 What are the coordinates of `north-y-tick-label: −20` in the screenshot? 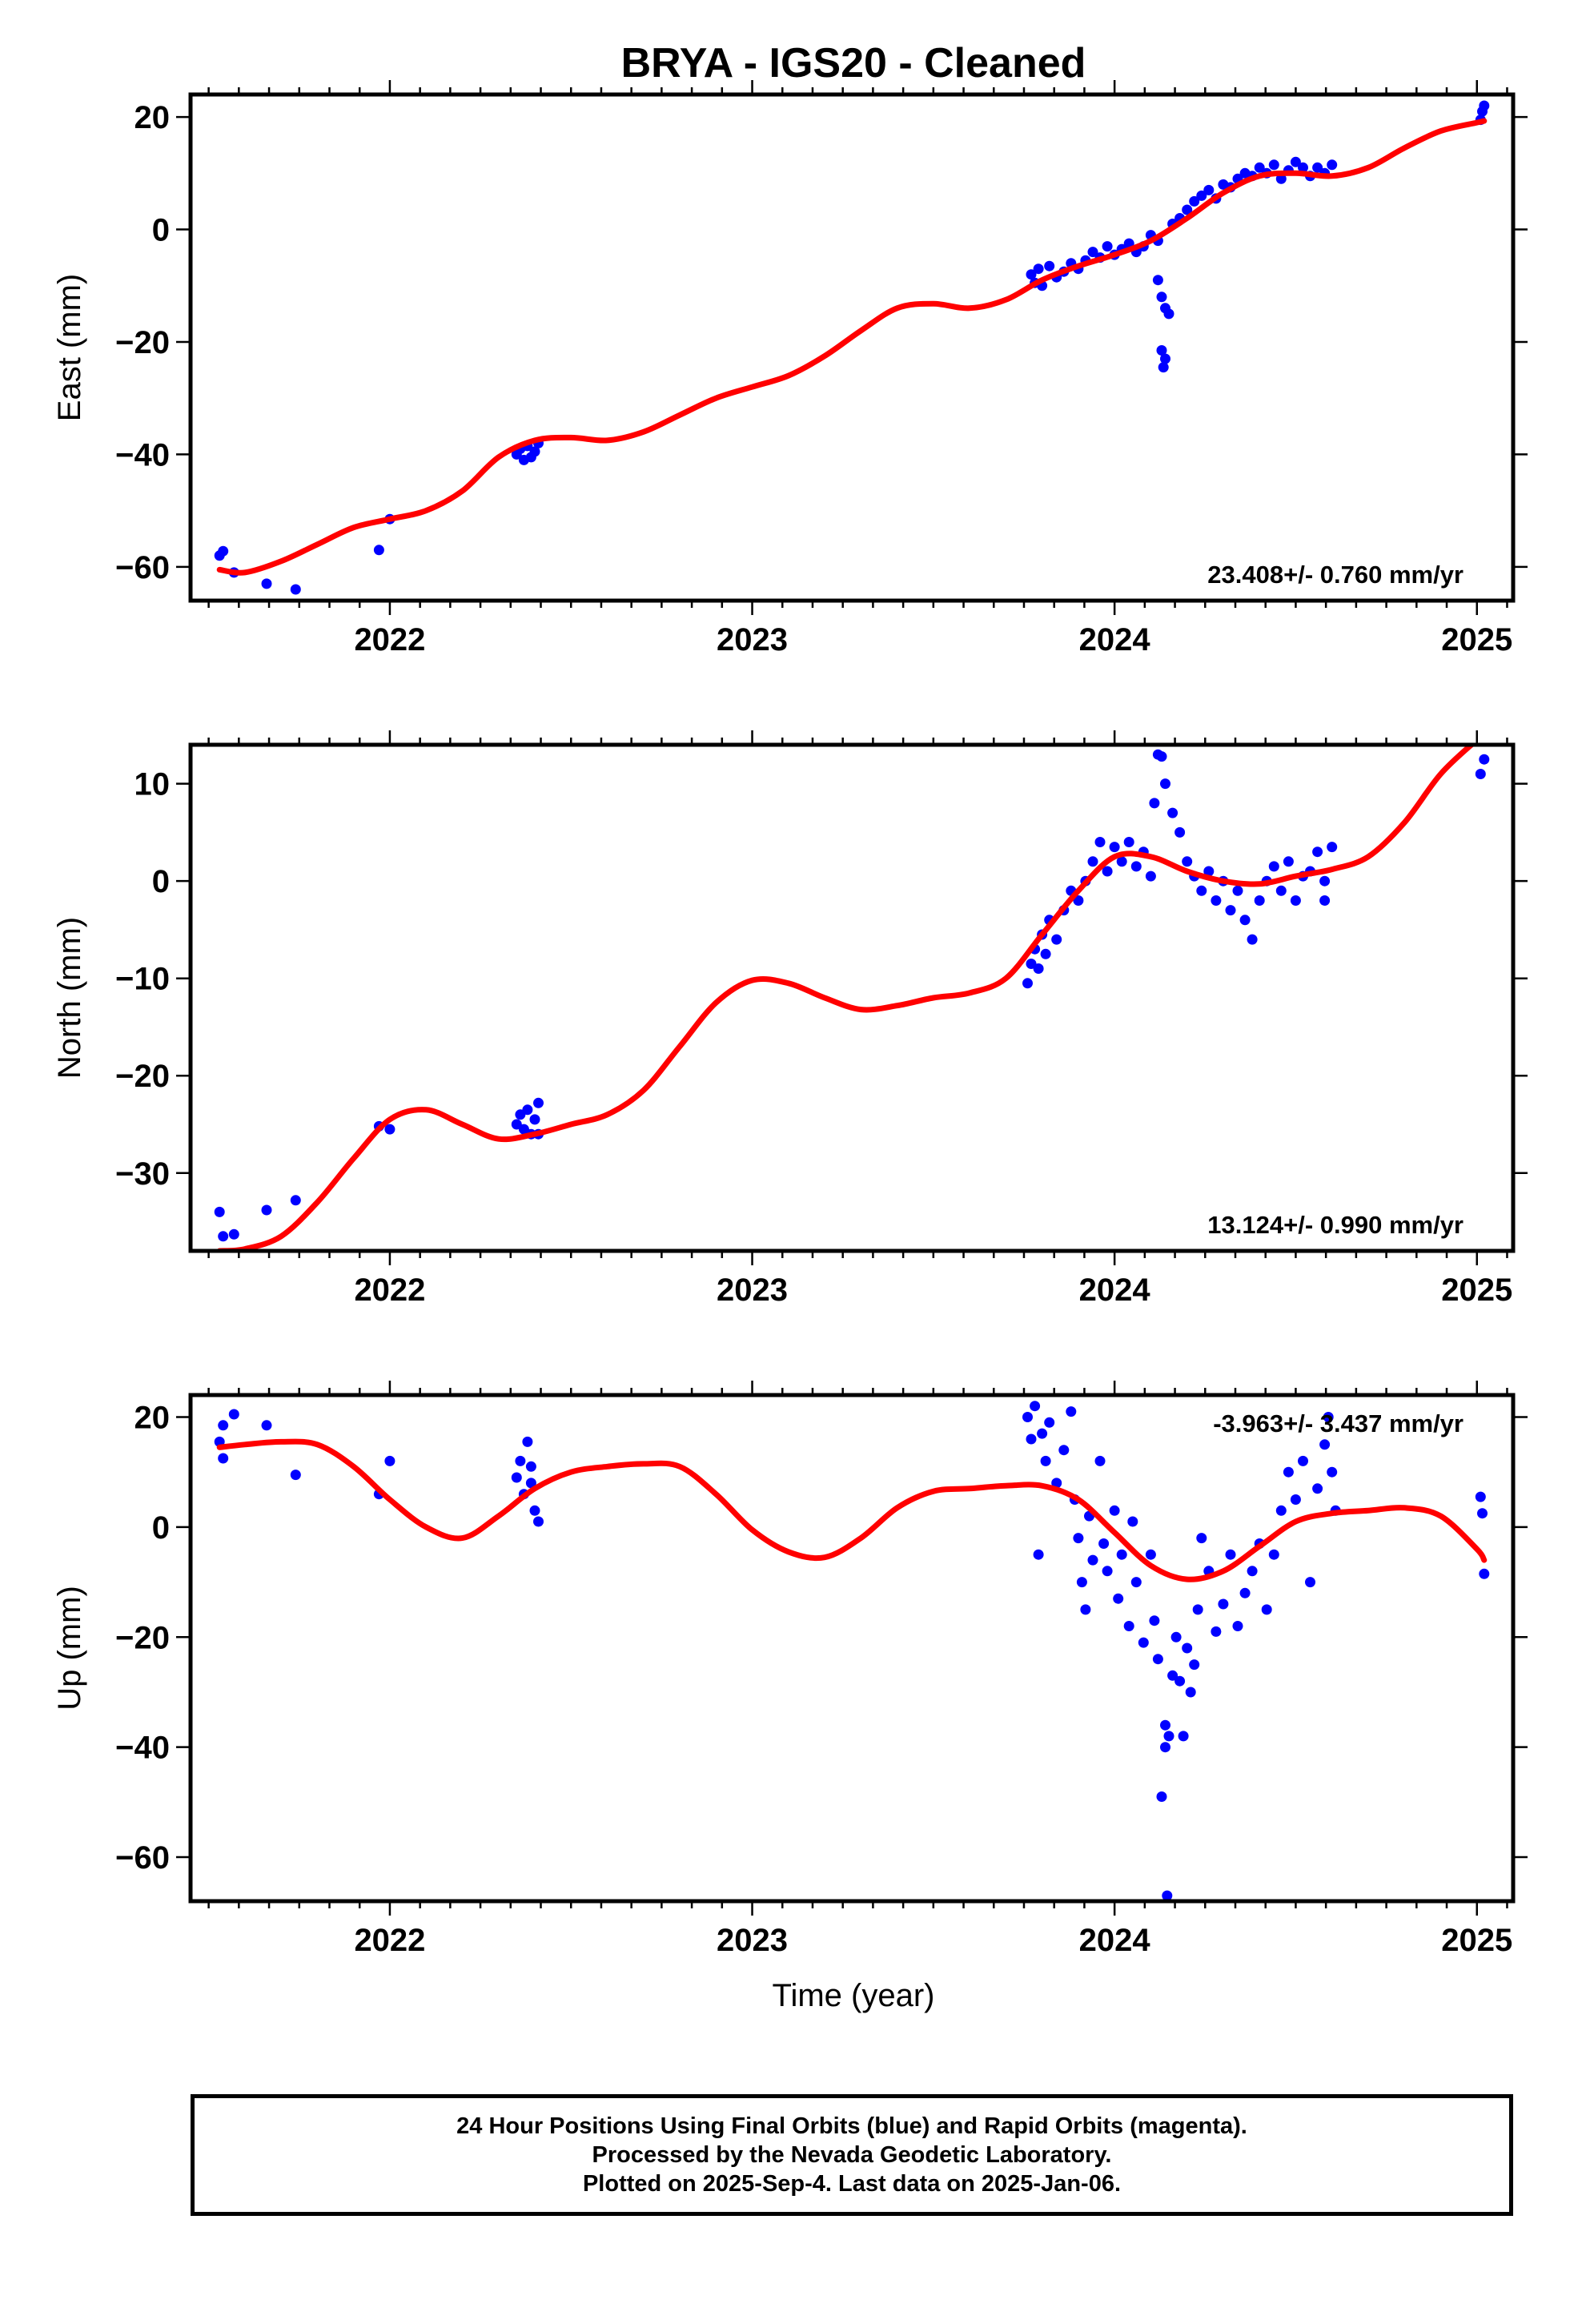 It's located at (142, 1076).